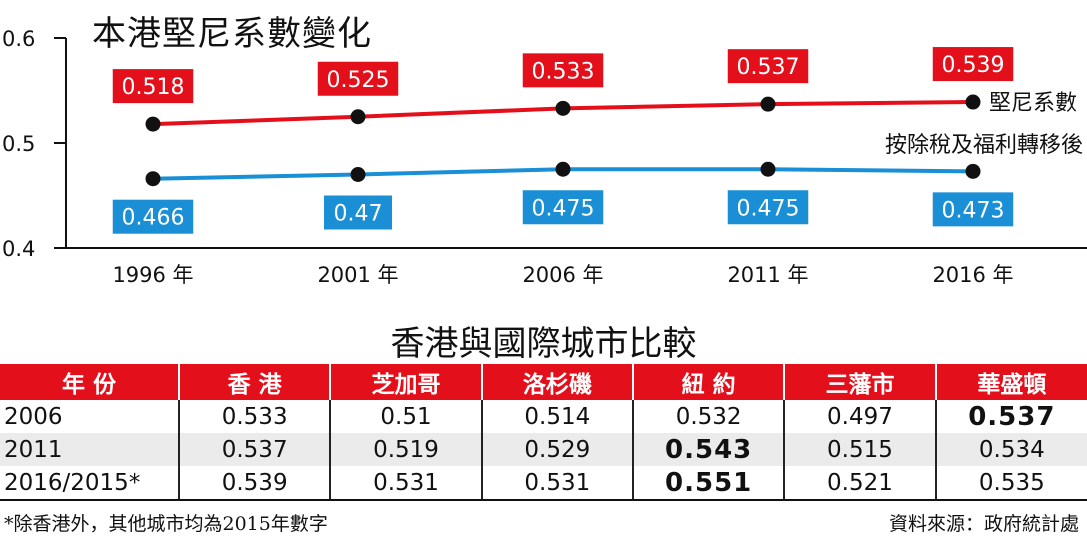  I want to click on table-row: 2006 0.533 0.51 0.514 0.532 0.497 0.537, so click(543, 416).